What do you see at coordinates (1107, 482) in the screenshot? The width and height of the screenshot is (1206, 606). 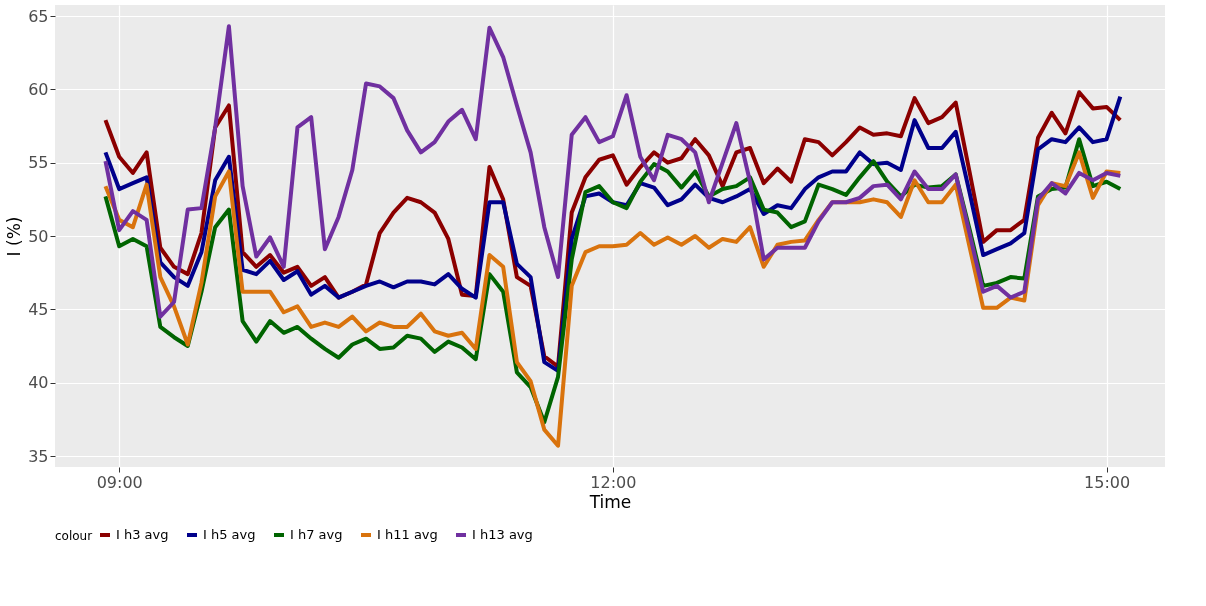 I see `x-tick-label: 15:00` at bounding box center [1107, 482].